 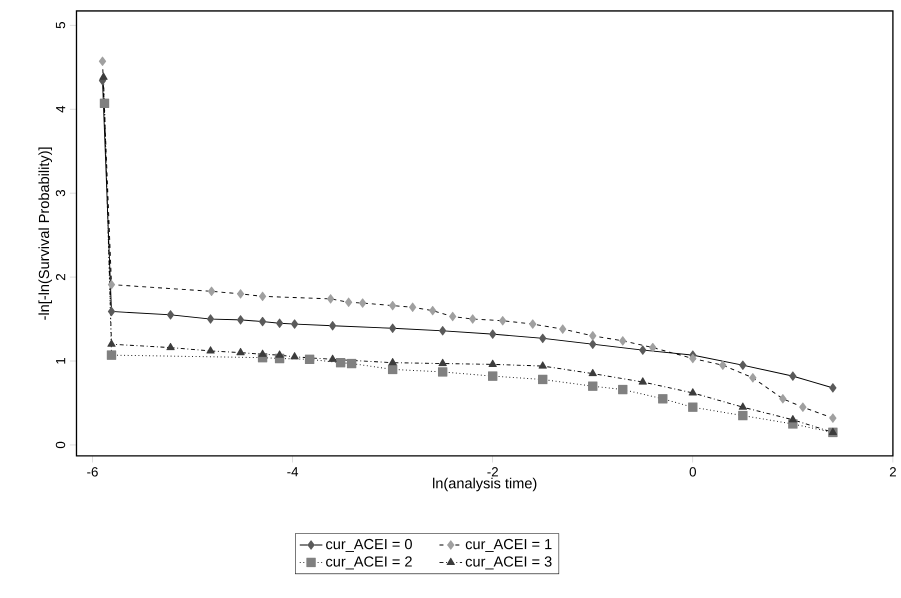 What do you see at coordinates (61, 277) in the screenshot?
I see `y-tick-label: 2` at bounding box center [61, 277].